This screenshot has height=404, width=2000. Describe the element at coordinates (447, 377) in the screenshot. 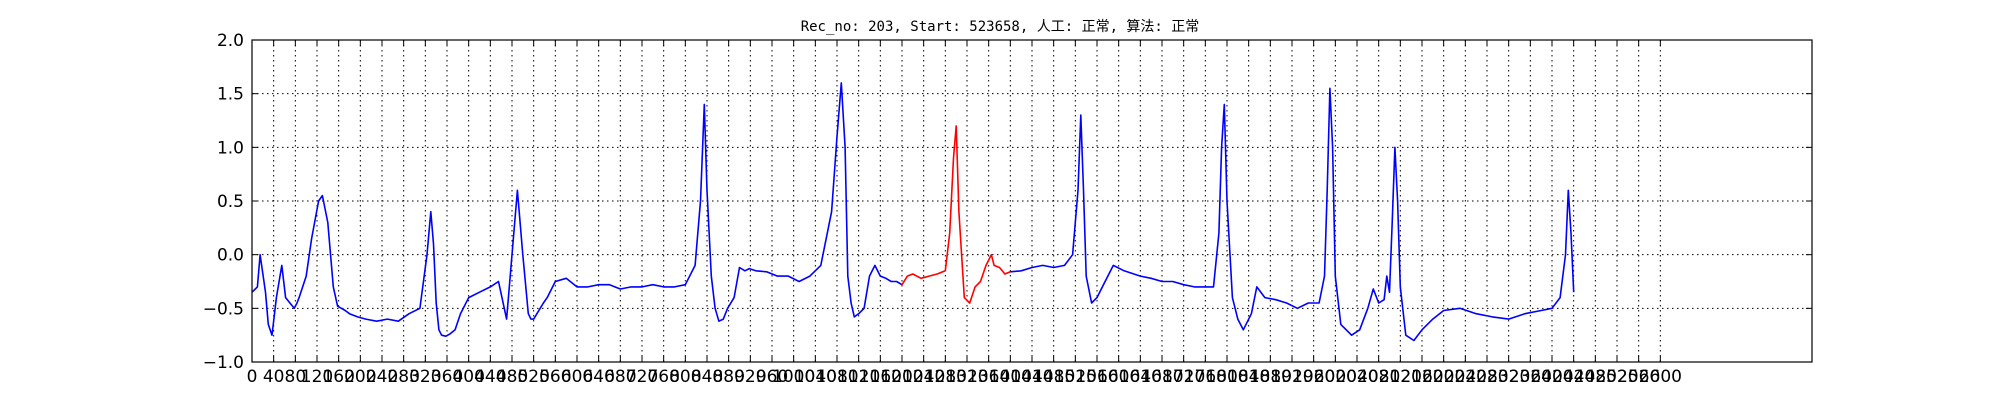

I see `x-tick-label: 360` at that location.